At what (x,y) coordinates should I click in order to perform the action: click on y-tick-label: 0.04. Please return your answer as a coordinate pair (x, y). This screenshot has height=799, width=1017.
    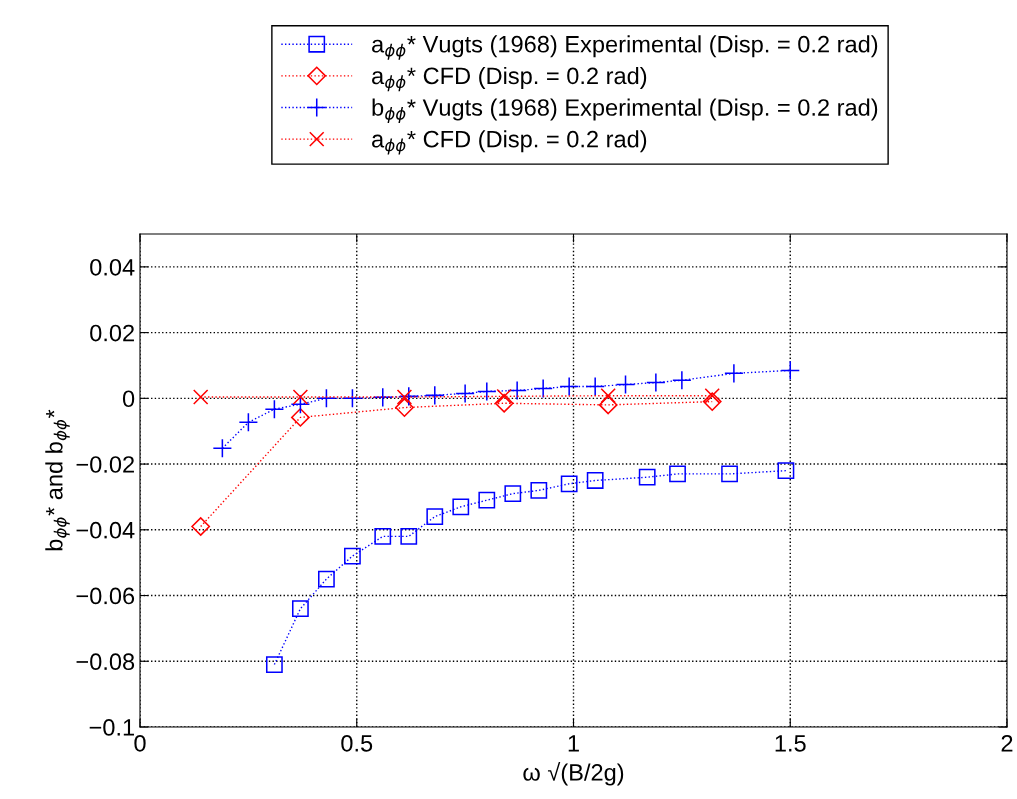
    Looking at the image, I should click on (112, 267).